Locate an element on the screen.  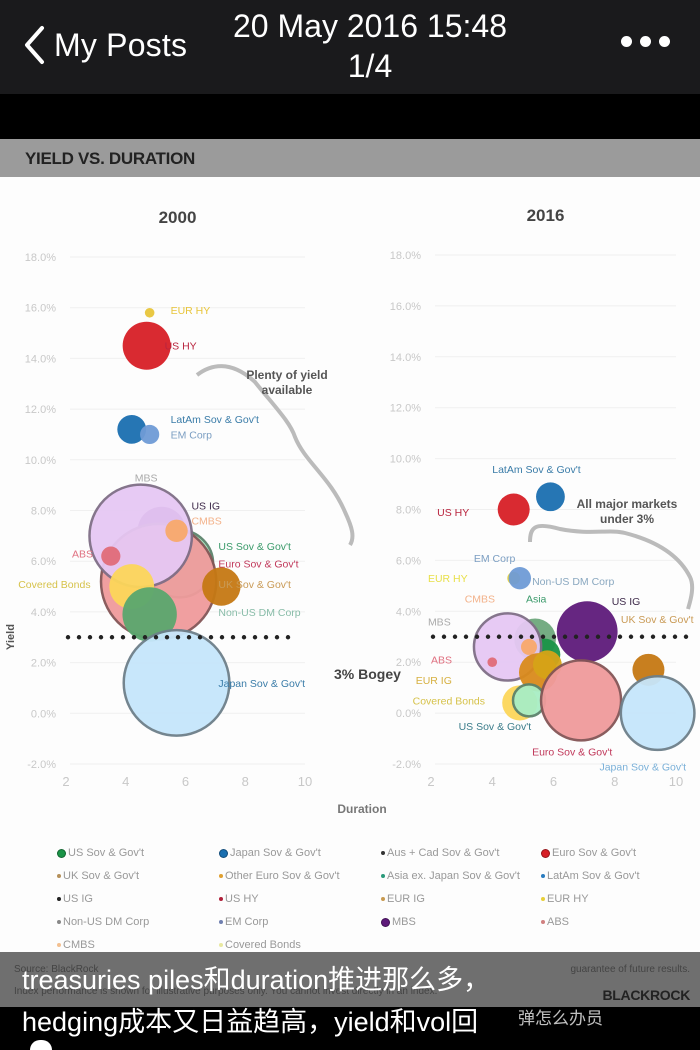
legend-label: Non-US DM Corp is located at coordinates (106, 922).